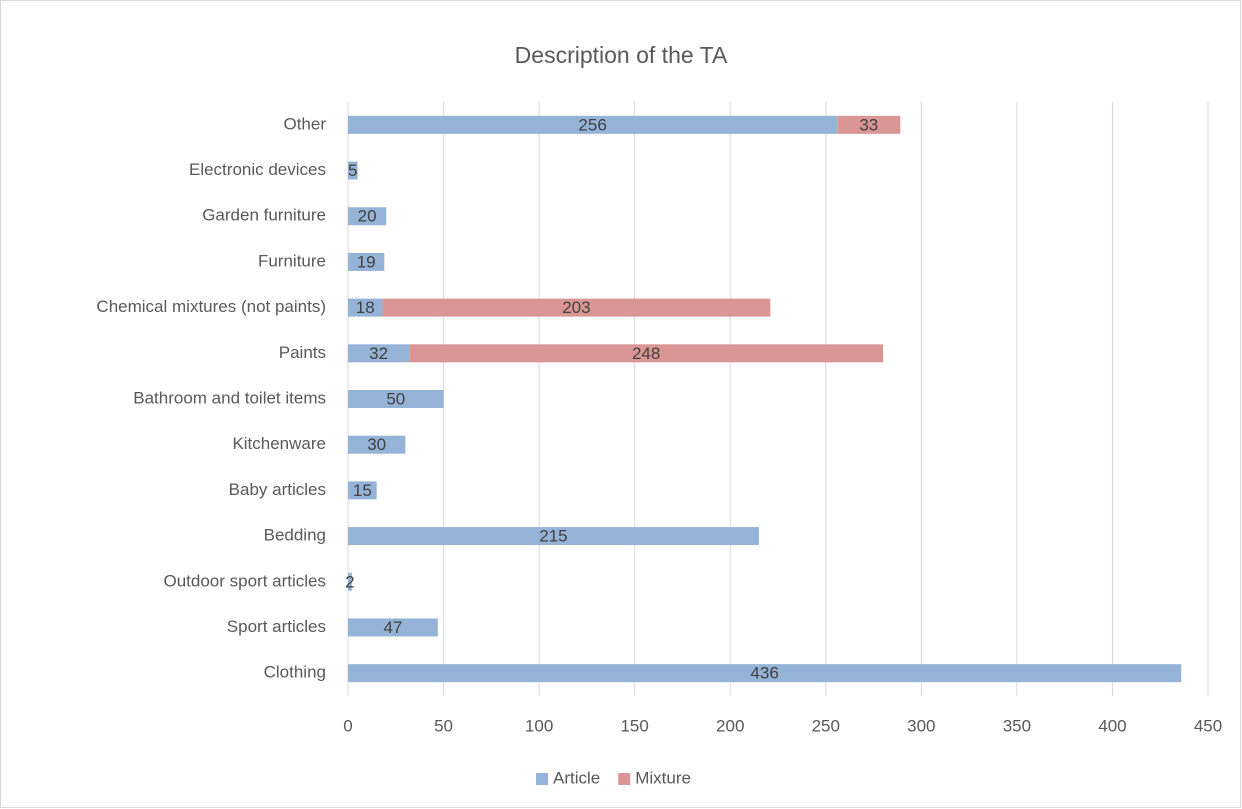 Image resolution: width=1242 pixels, height=809 pixels. Describe the element at coordinates (244, 580) in the screenshot. I see `y-tick-label: Outdoor sport articles` at that location.